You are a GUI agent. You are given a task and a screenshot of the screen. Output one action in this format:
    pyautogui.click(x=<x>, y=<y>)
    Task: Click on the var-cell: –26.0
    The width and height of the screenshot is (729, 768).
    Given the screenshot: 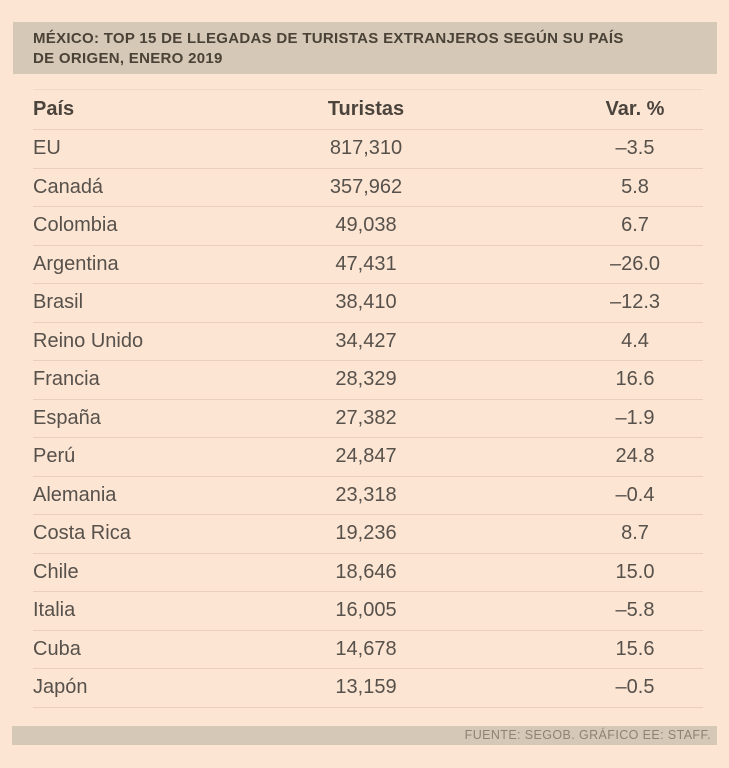 What is the action you would take?
    pyautogui.click(x=635, y=263)
    